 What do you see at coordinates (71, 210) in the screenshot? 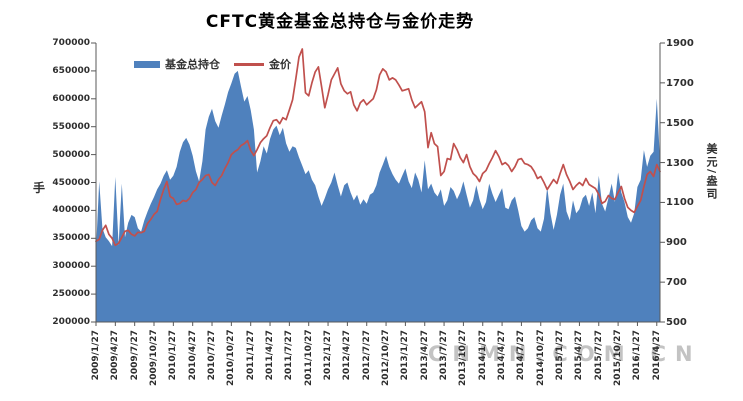
I see `left-axis-tick-label: 400000` at bounding box center [71, 210].